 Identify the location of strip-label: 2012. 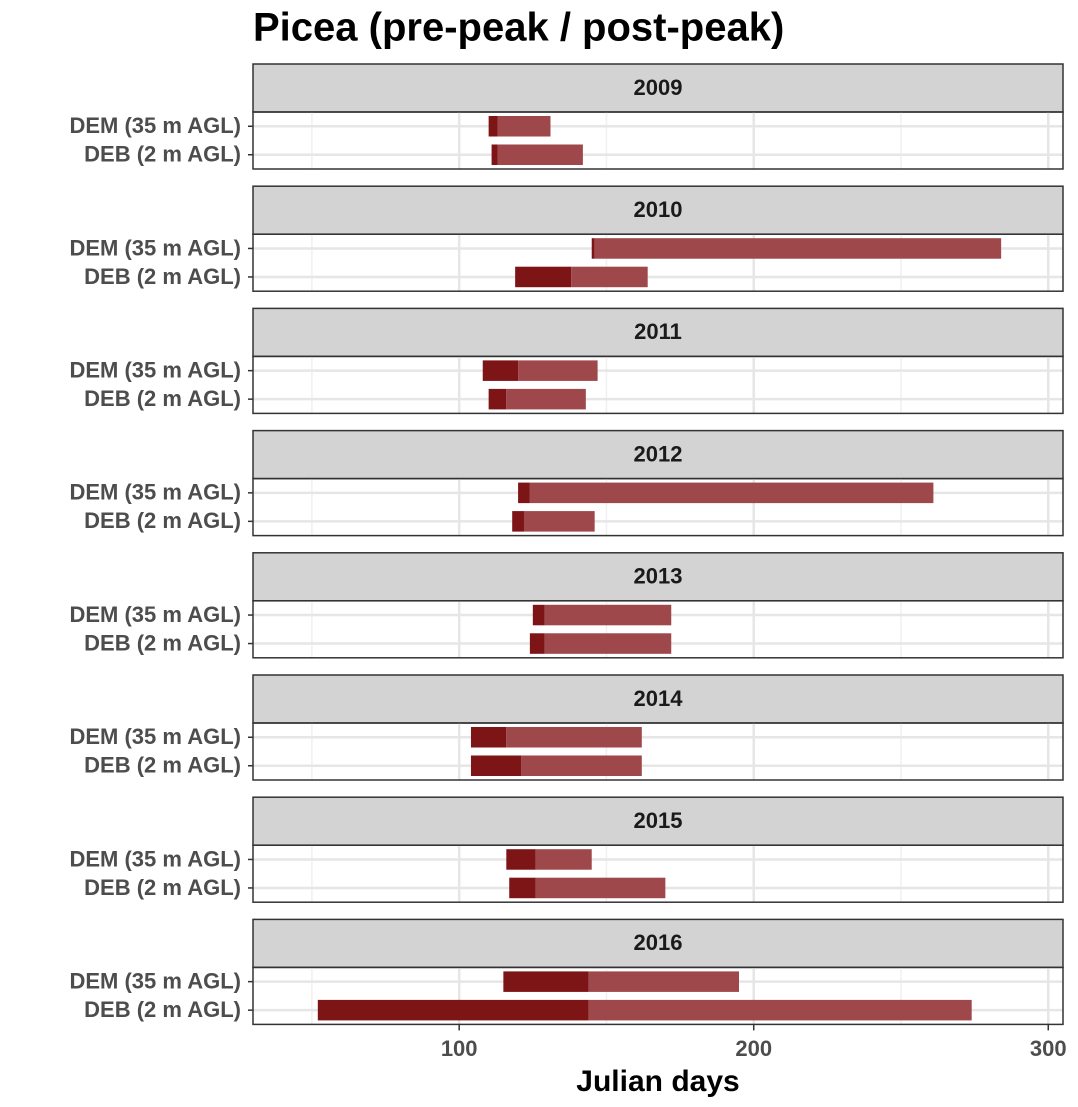
(658, 453).